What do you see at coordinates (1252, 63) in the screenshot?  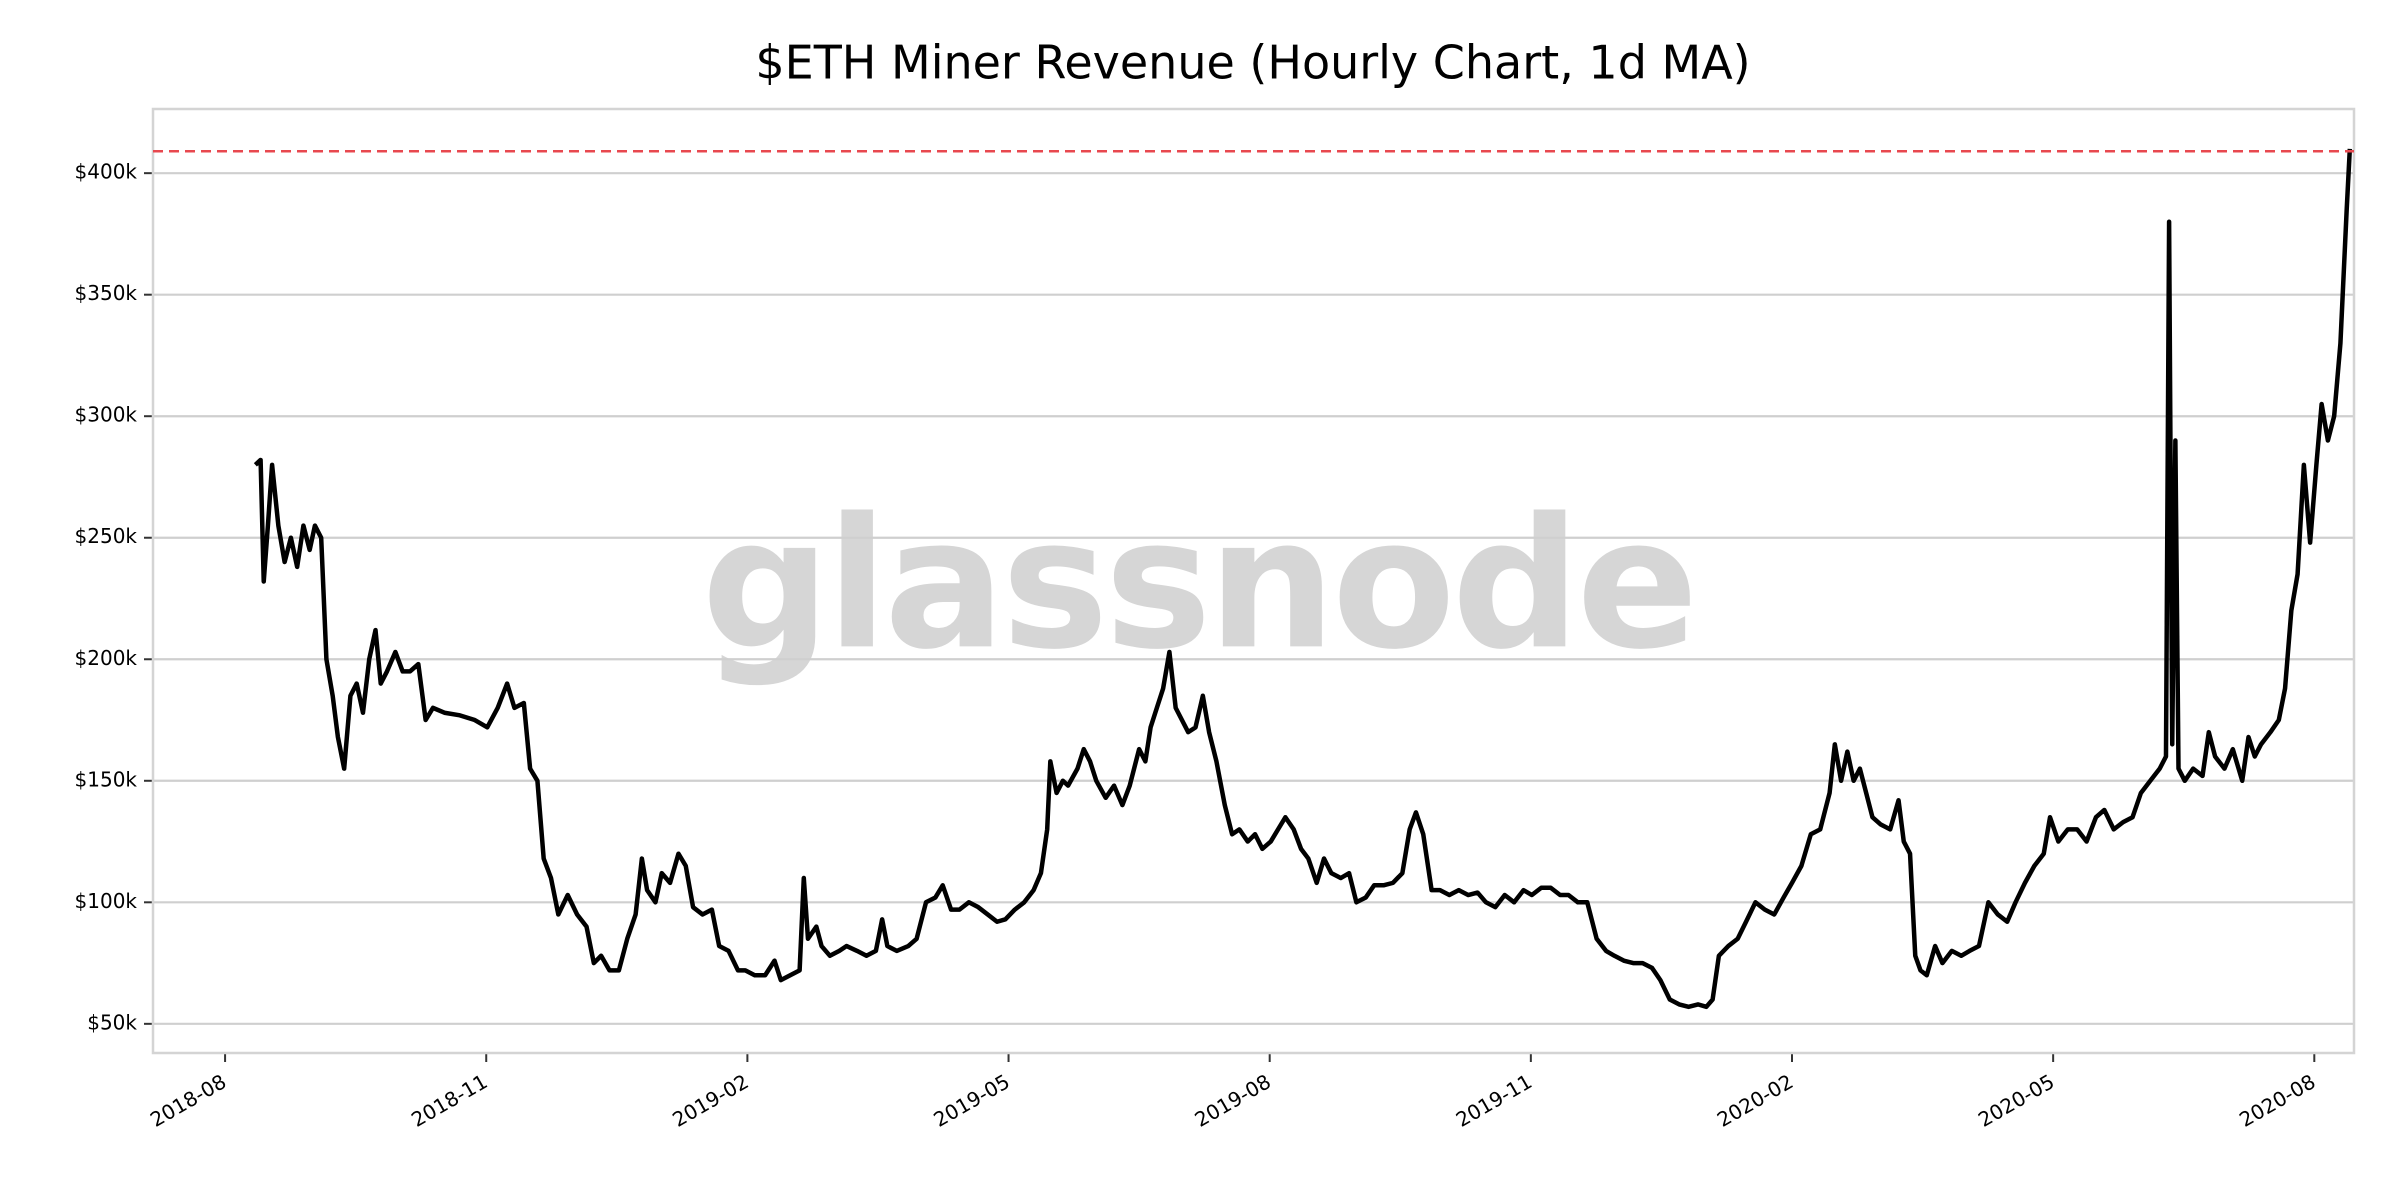 I see `chart-title: $ETH Miner Revenue (Hourly Chart, 1d MA)` at bounding box center [1252, 63].